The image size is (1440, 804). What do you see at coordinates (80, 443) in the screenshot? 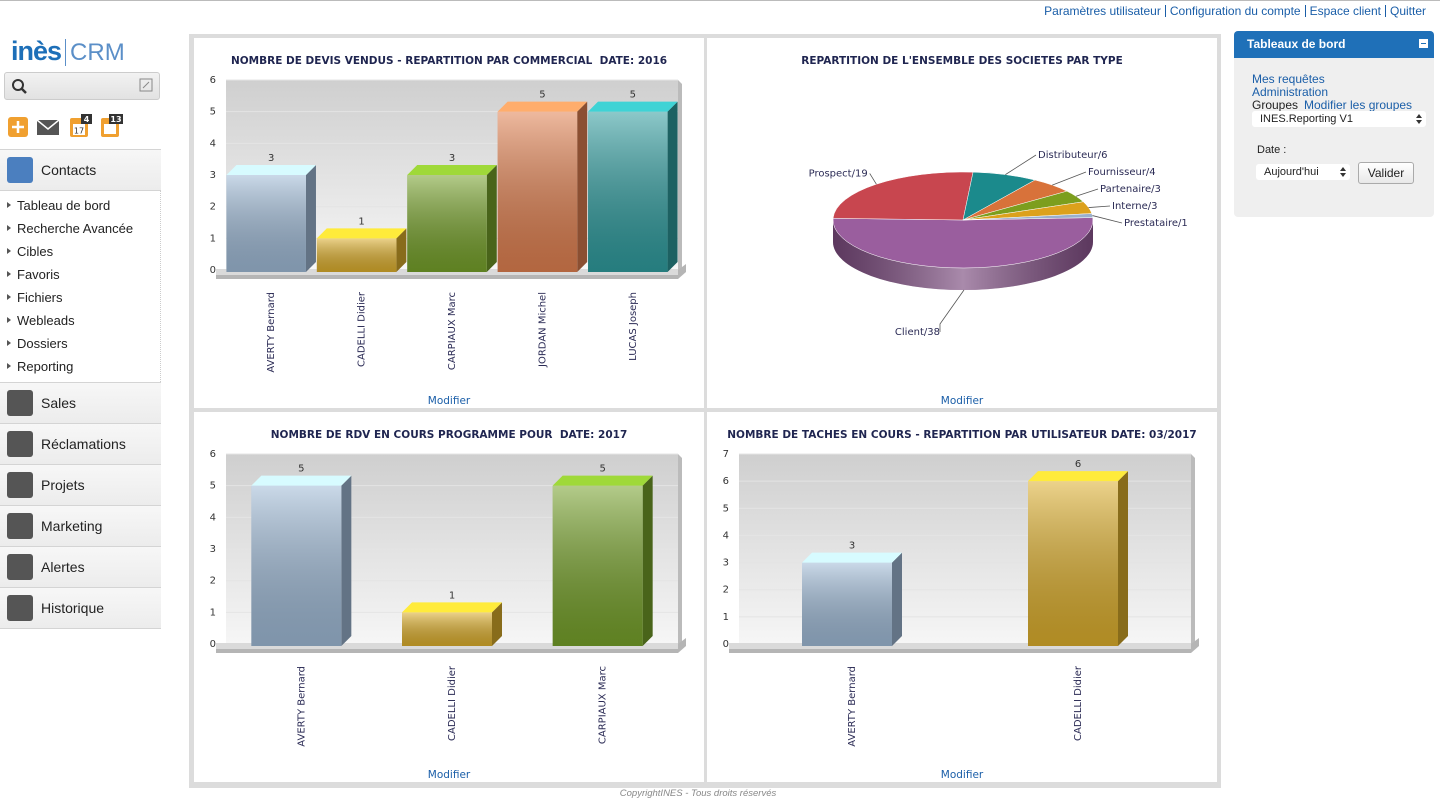
I see `menu-section: Réclamations` at bounding box center [80, 443].